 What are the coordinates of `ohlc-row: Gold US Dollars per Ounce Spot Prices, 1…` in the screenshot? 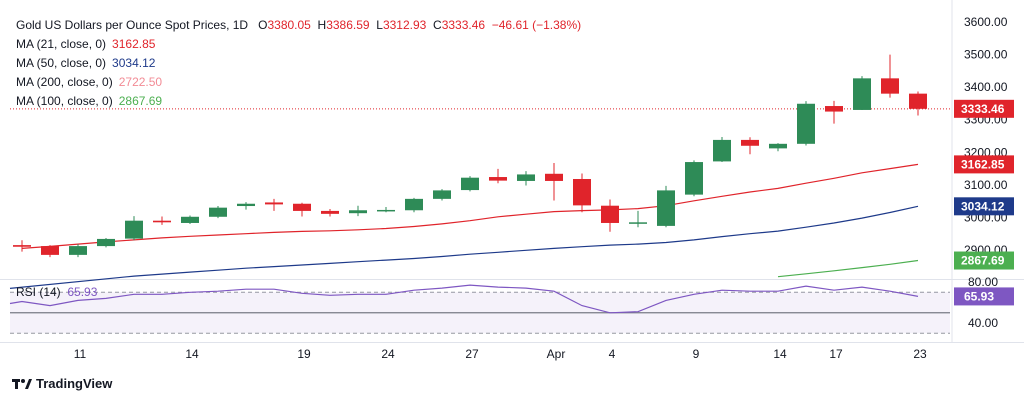 It's located at (298, 25).